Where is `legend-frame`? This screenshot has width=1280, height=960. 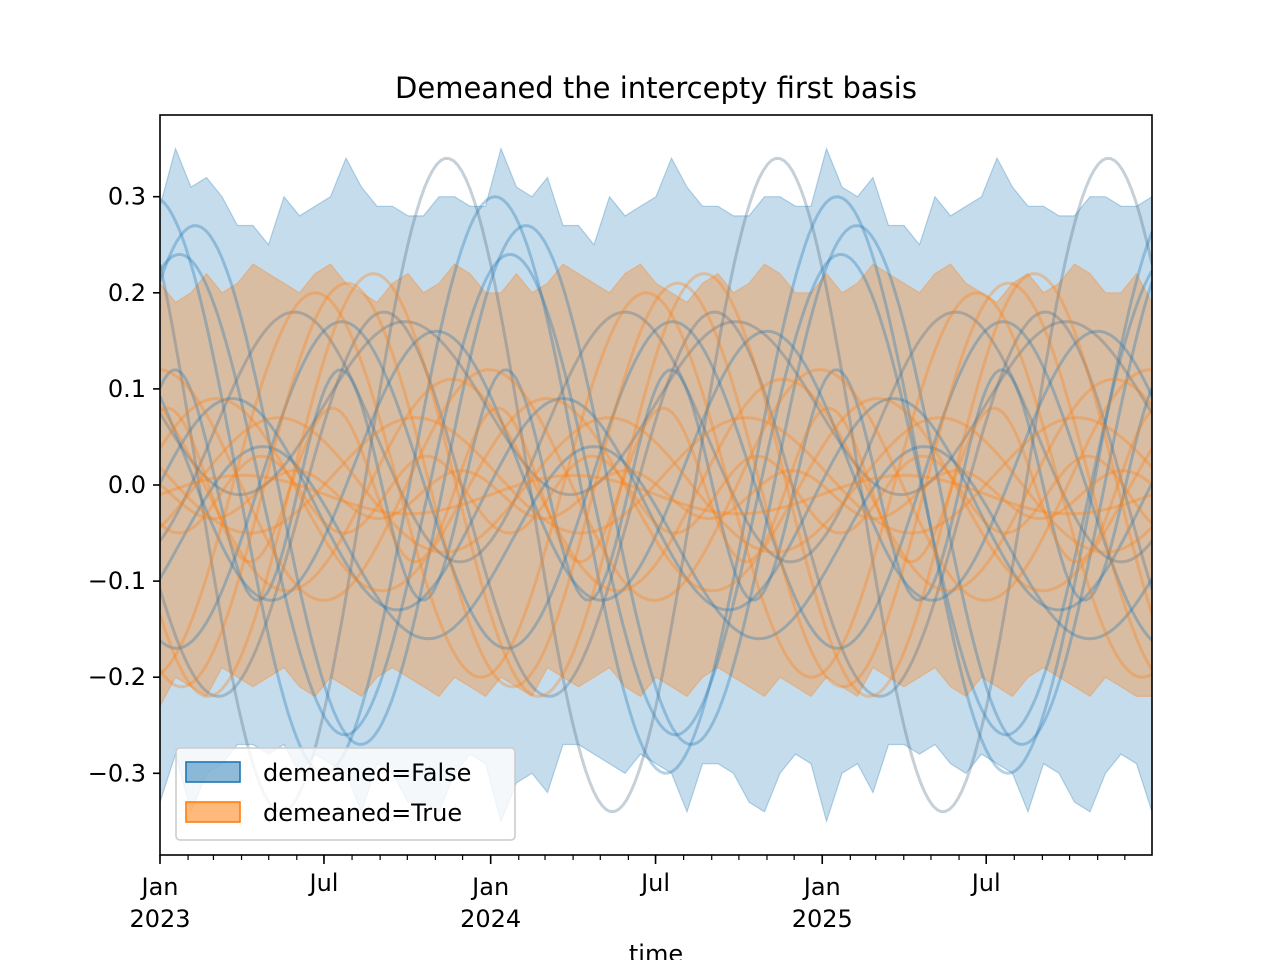 legend-frame is located at coordinates (345, 794).